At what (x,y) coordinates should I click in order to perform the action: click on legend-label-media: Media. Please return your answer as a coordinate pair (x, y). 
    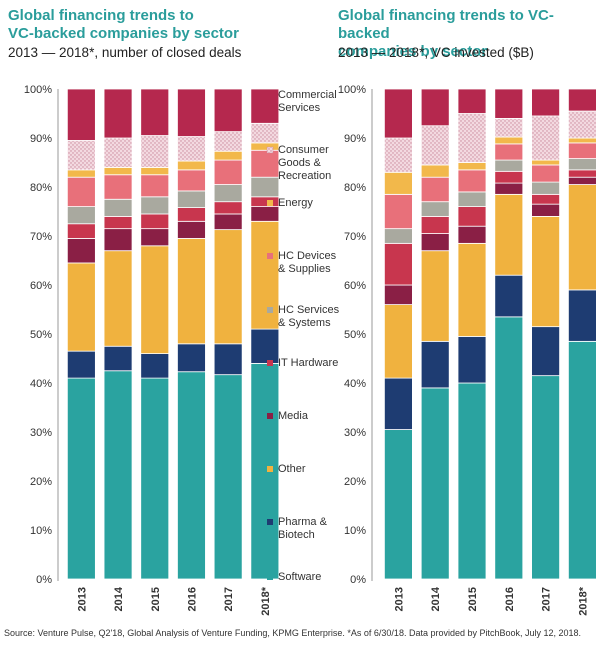
    Looking at the image, I should click on (293, 416).